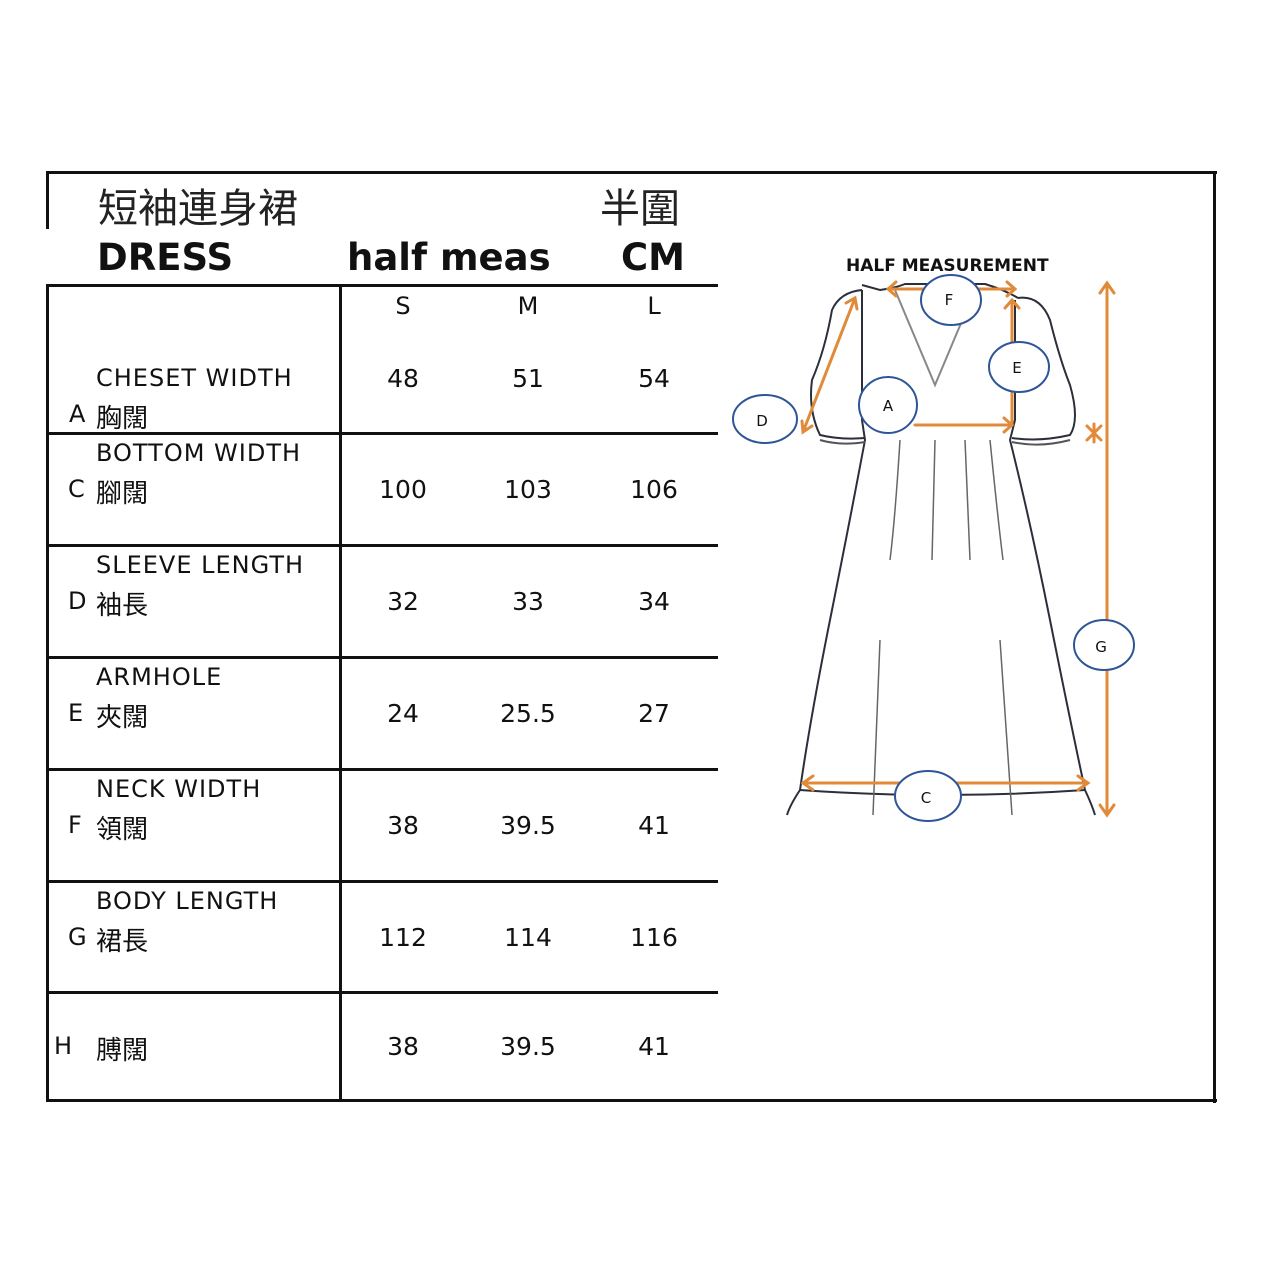  What do you see at coordinates (179, 789) in the screenshot?
I see `row-label: NECK WIDTH` at bounding box center [179, 789].